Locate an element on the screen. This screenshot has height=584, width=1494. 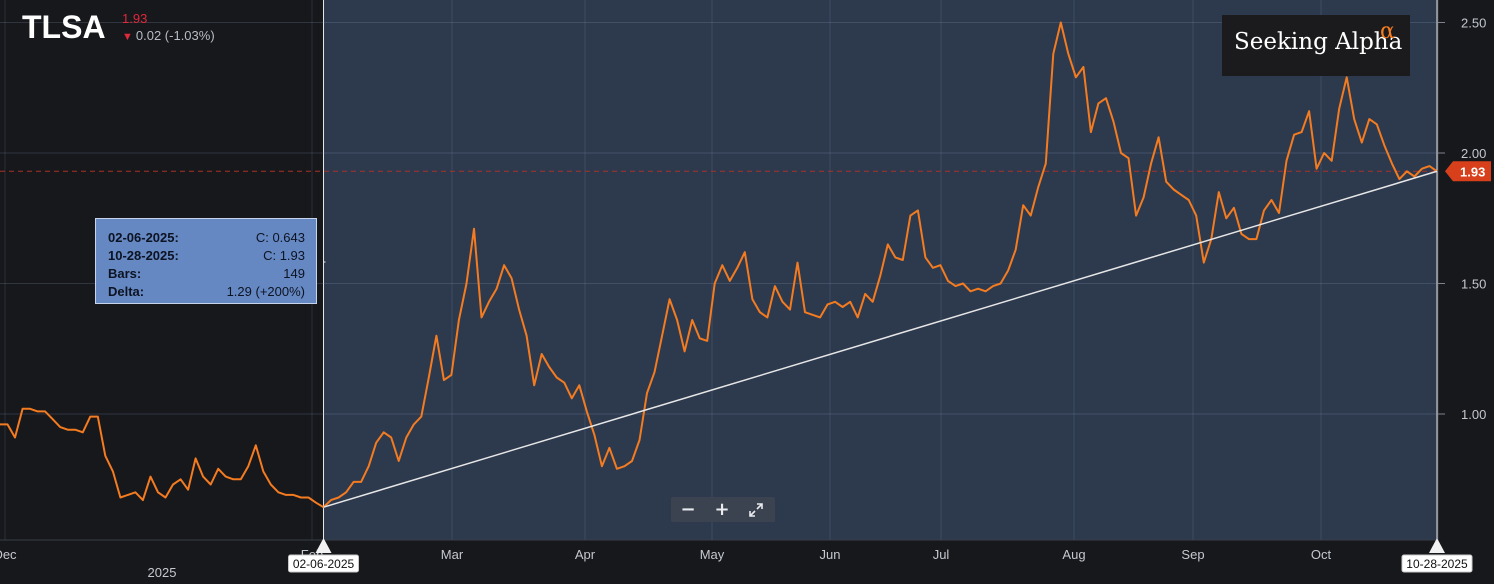
measure-row: Delta: 1.29 (+200%) is located at coordinates (206, 292).